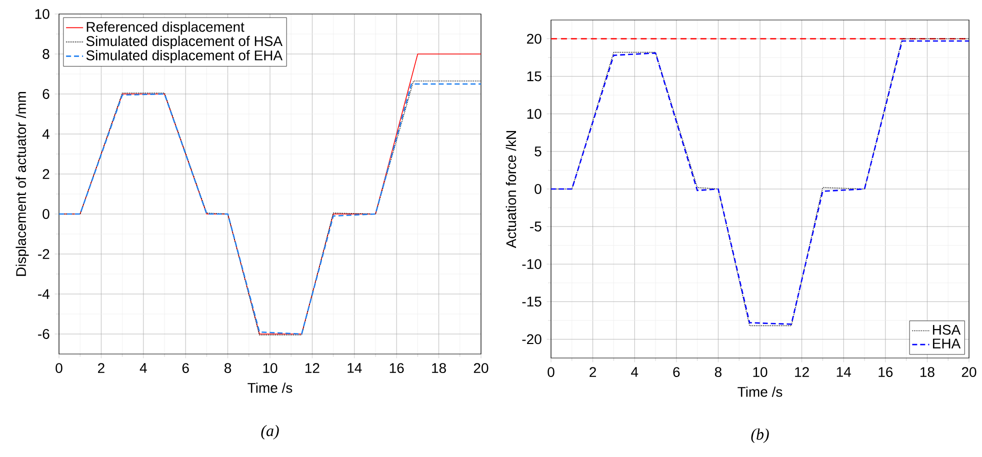 This screenshot has height=457, width=982. Describe the element at coordinates (538, 151) in the screenshot. I see `y-tick-label: 5` at that location.